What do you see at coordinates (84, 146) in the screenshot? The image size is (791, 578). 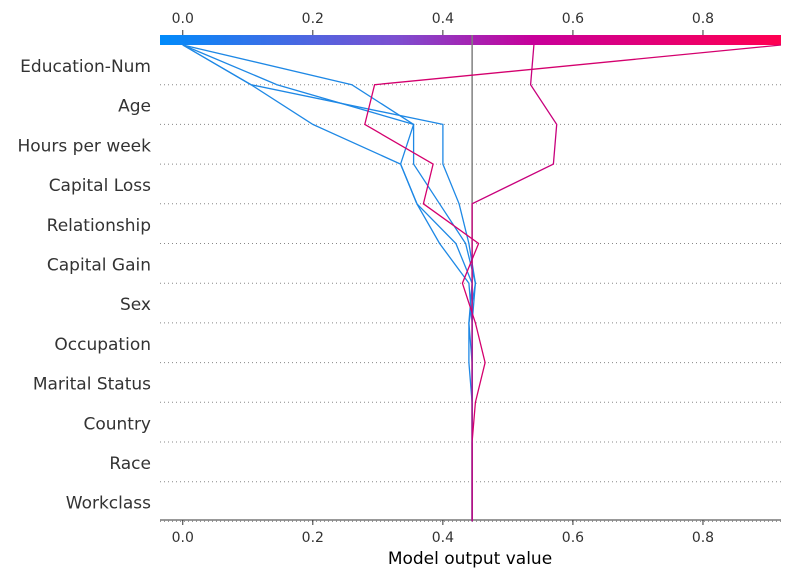 I see `feature-label: Hours per week` at bounding box center [84, 146].